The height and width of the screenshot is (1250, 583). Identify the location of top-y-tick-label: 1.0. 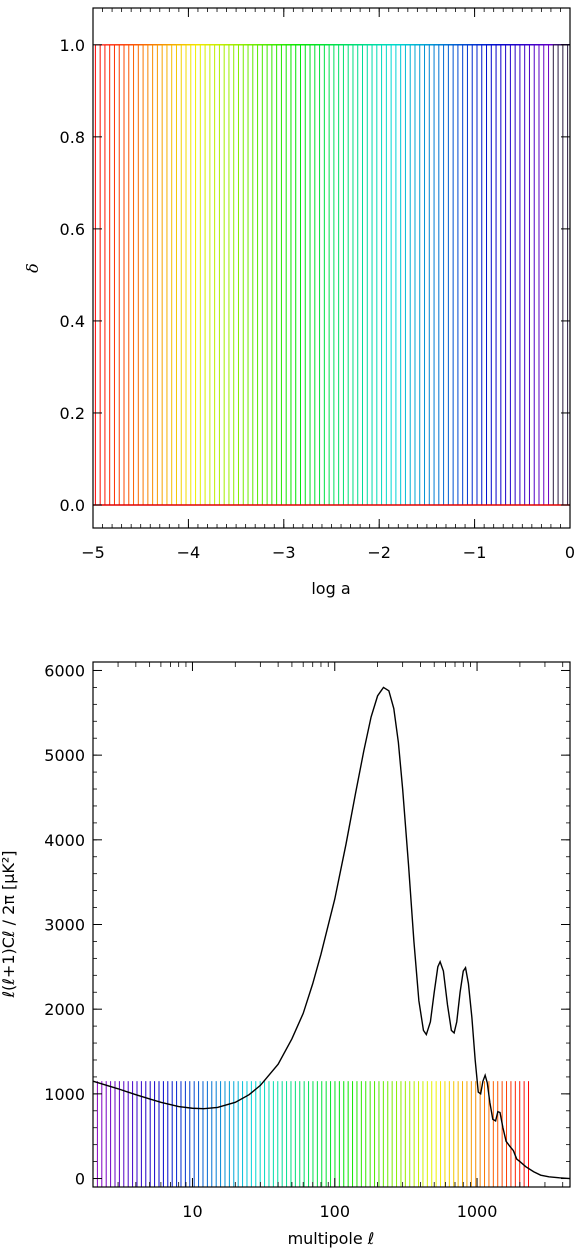
(72, 45).